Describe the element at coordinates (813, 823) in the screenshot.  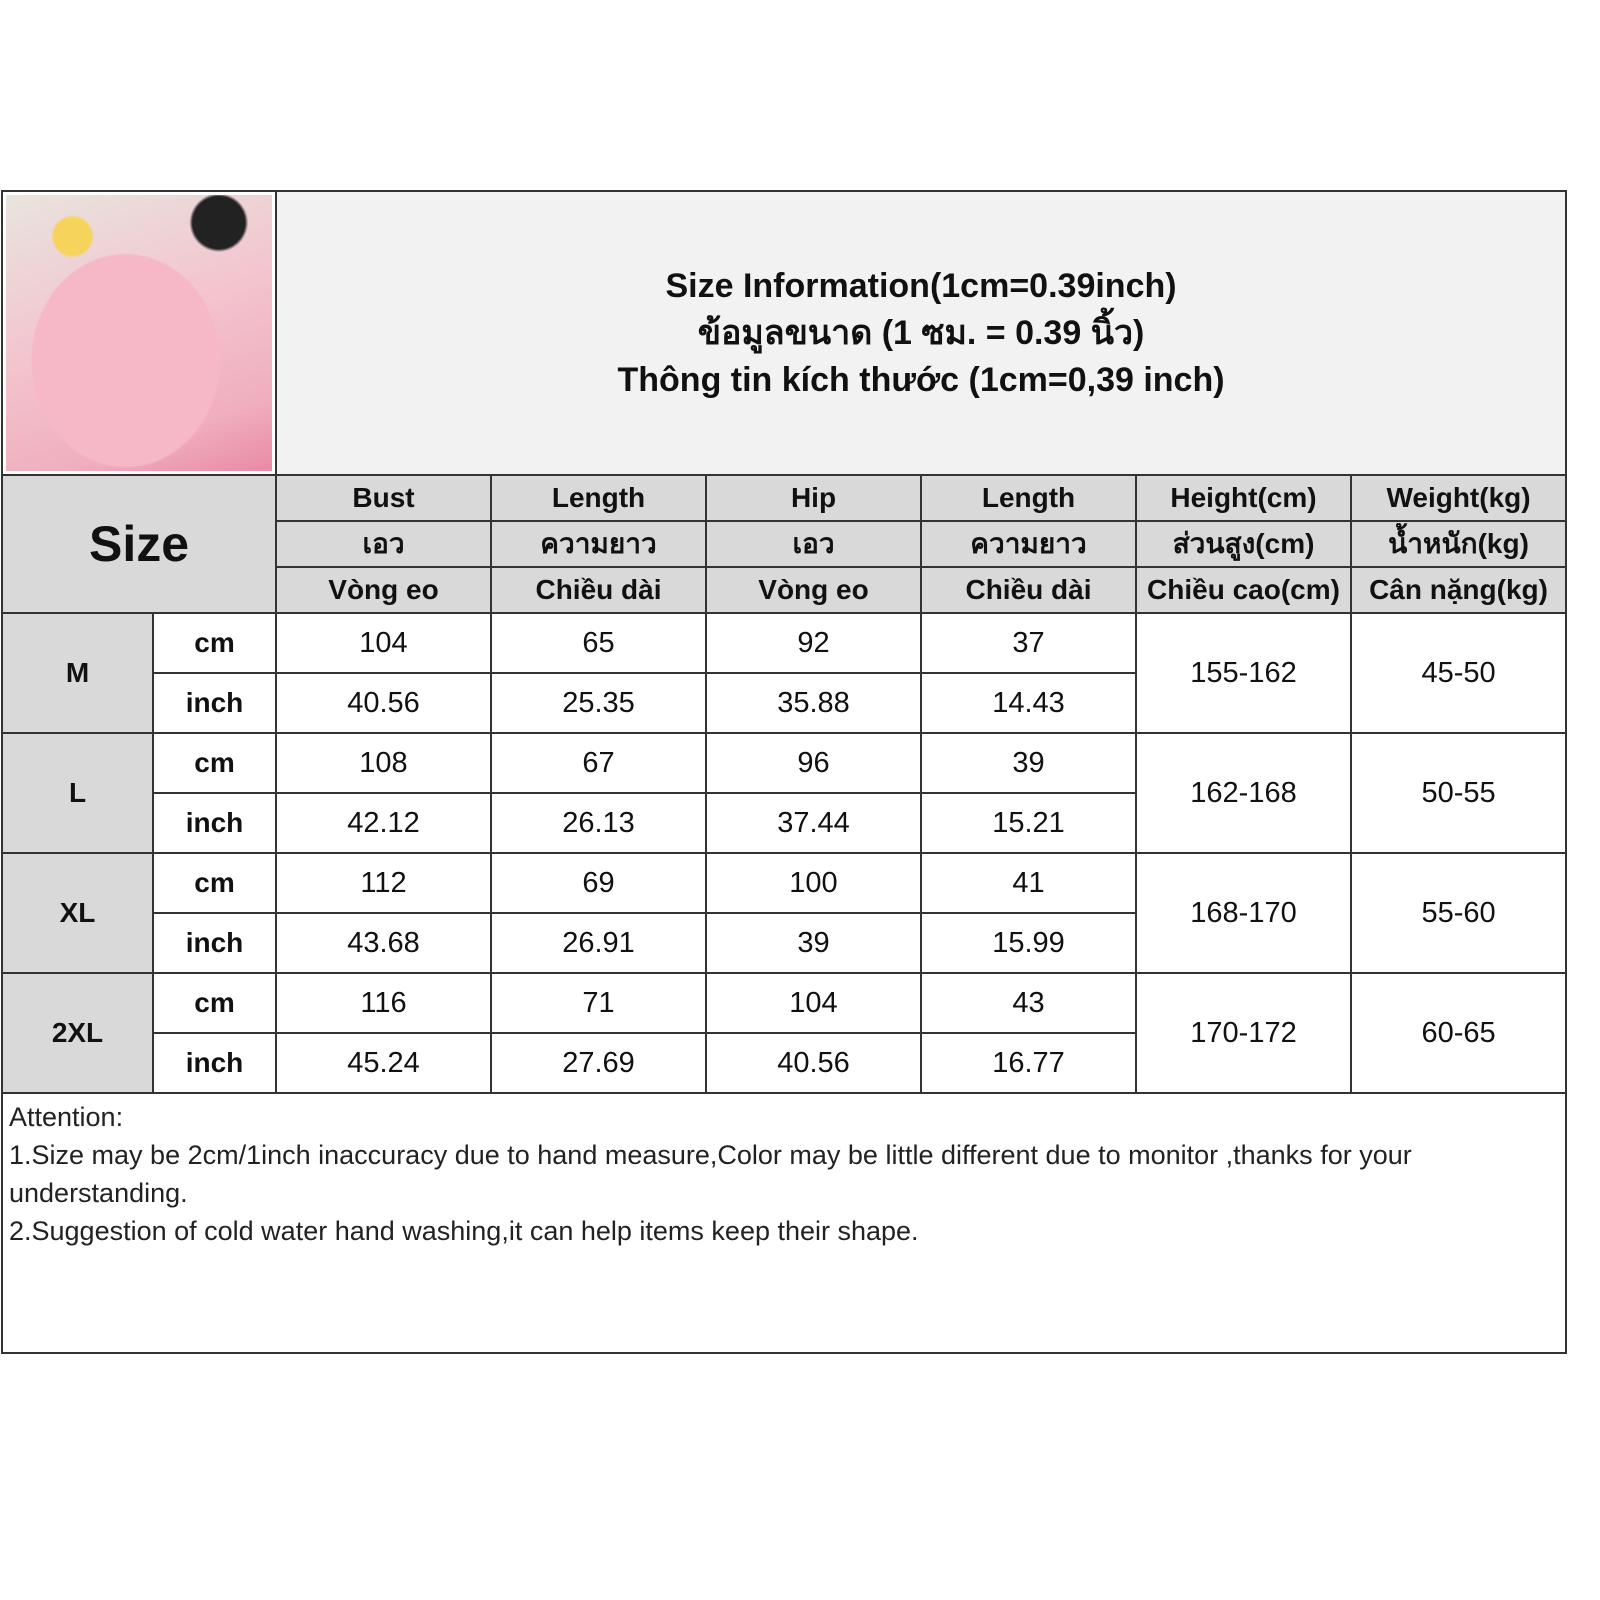
I see `measurement-cell: 37.44` at that location.